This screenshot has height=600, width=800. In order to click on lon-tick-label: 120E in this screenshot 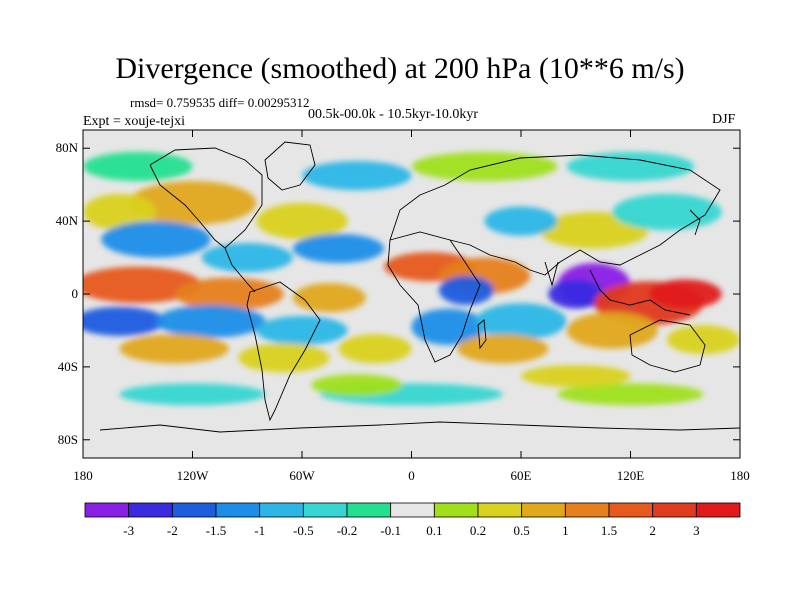, I will do `click(631, 475)`.